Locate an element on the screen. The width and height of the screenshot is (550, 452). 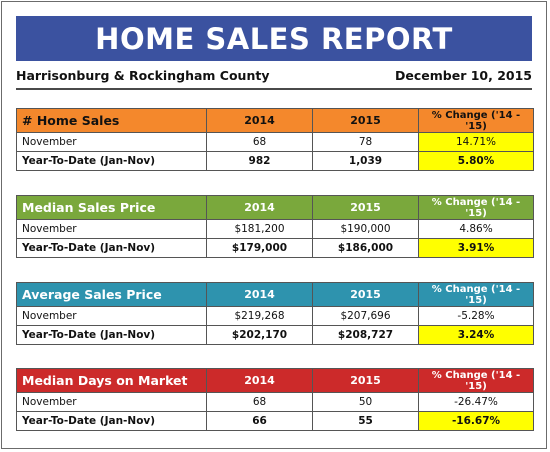
table-row: Year-To-Date (Jan-Nov) 66 55 -16.67% is located at coordinates (275, 421).